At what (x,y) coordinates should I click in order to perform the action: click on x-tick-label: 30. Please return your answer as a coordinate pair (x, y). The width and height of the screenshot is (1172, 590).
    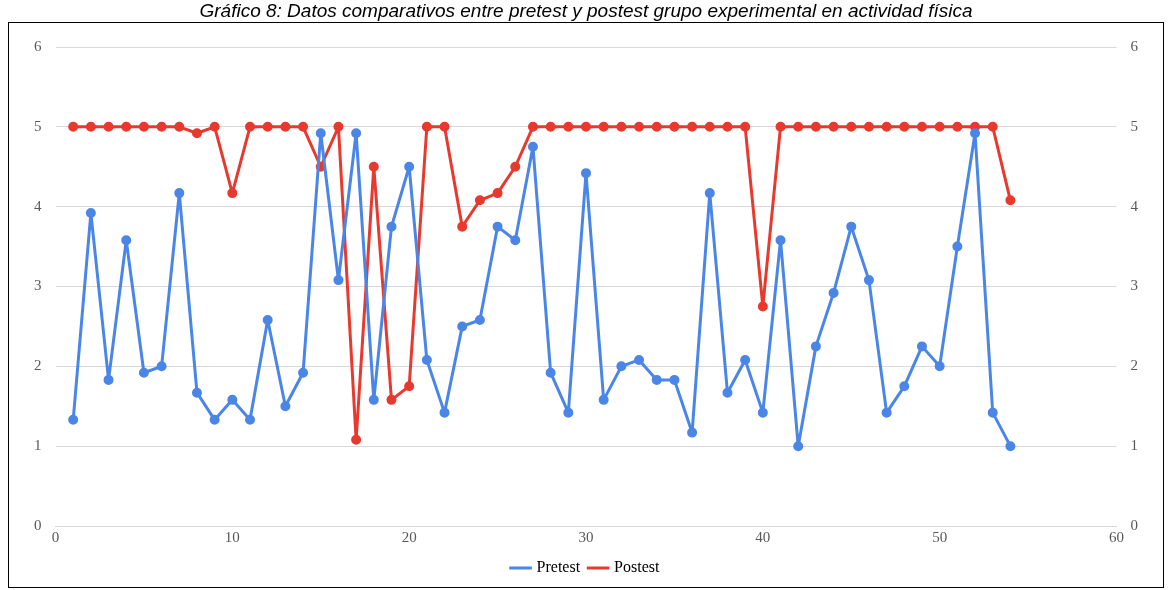
    Looking at the image, I should click on (586, 536).